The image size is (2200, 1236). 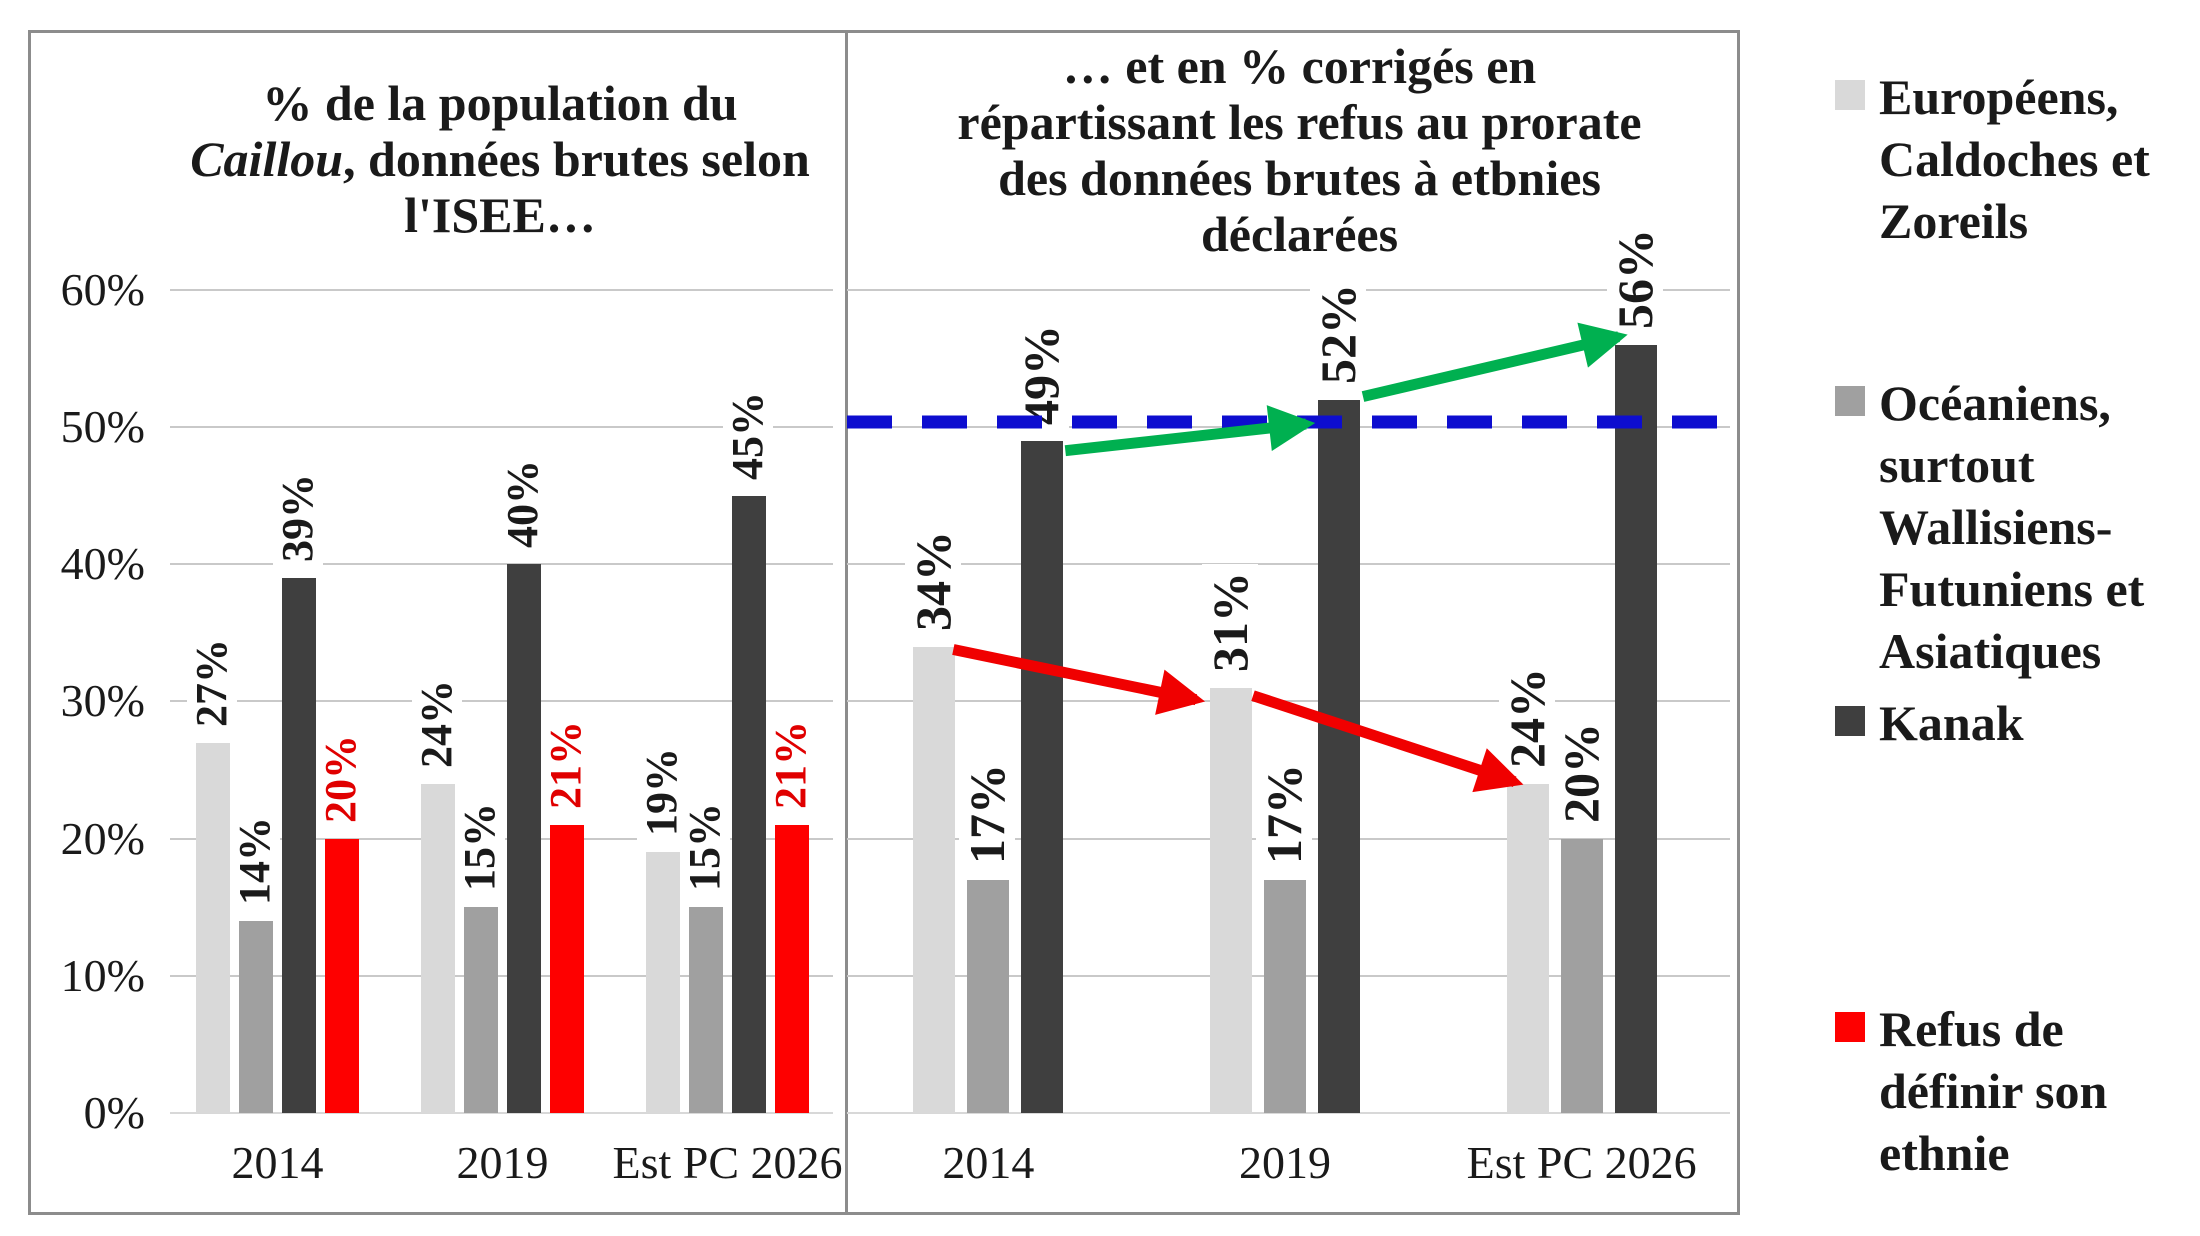 I want to click on y-axis-label-0: 0%, so click(x=114, y=1112).